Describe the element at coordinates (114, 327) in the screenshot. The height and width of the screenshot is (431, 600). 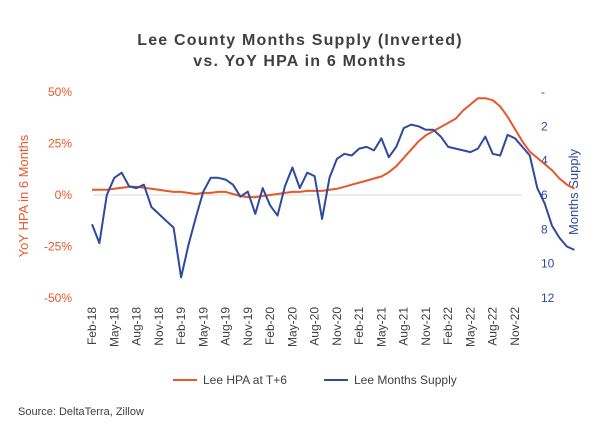
I see `x-tick-label: May-18` at that location.